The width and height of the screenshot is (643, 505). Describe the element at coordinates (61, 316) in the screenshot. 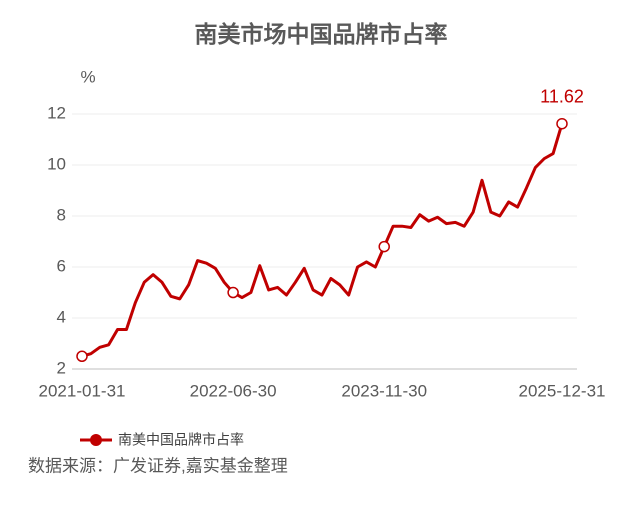

I see `y-tick-label: 4` at that location.